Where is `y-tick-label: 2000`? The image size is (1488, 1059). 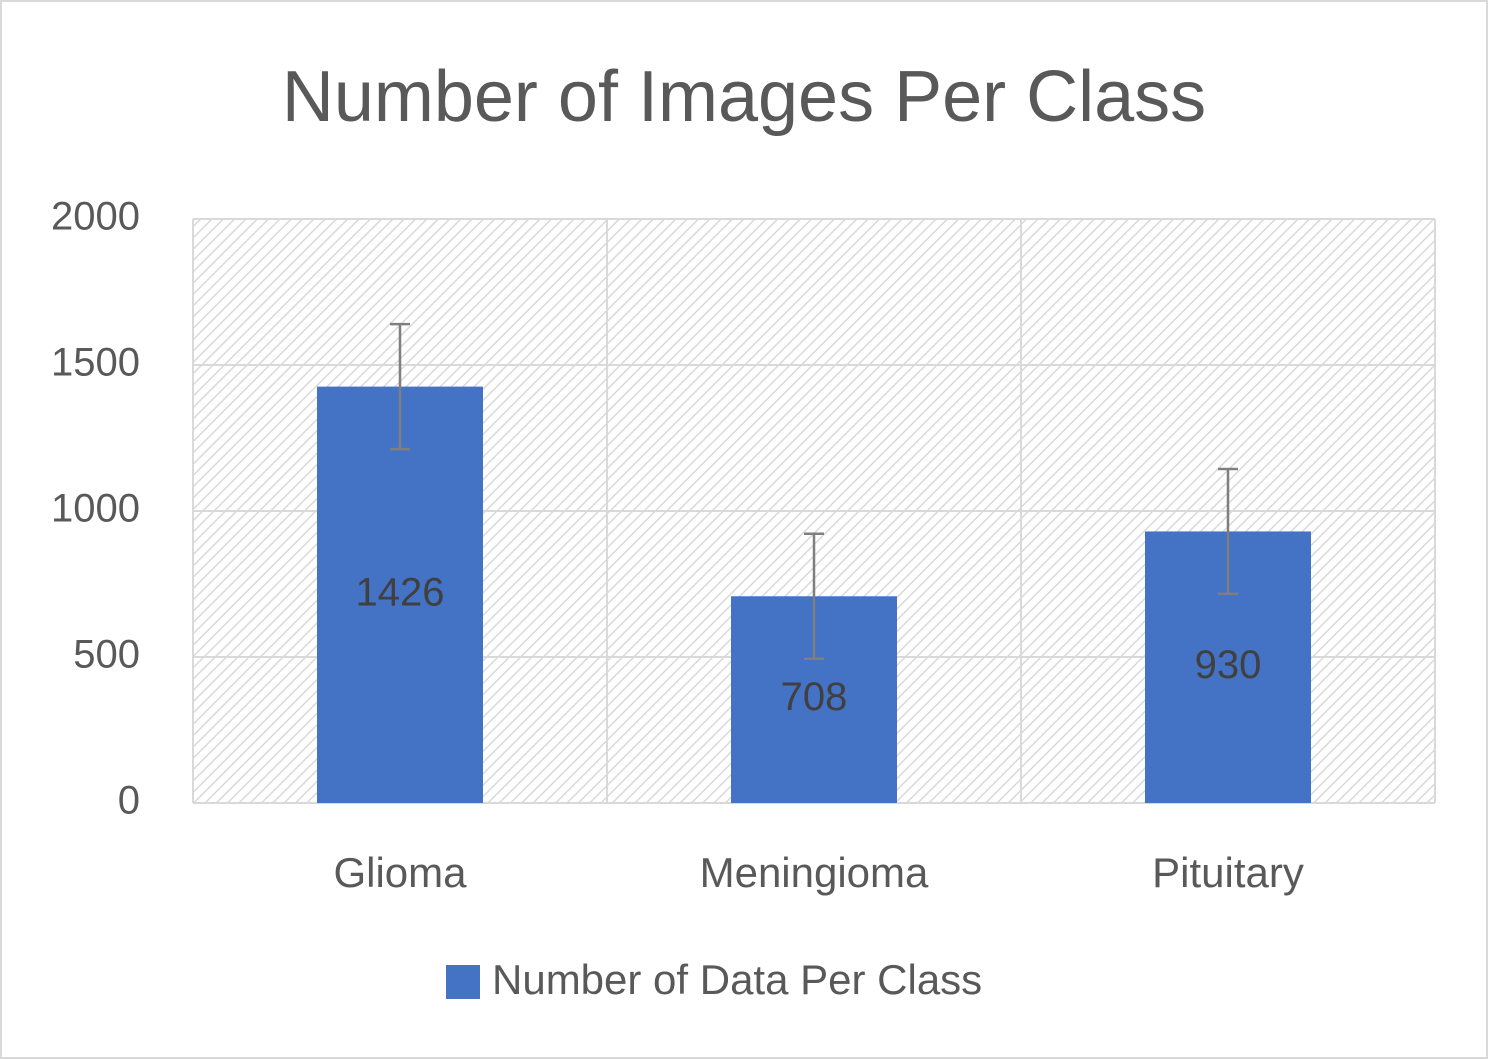 y-tick-label: 2000 is located at coordinates (95, 217).